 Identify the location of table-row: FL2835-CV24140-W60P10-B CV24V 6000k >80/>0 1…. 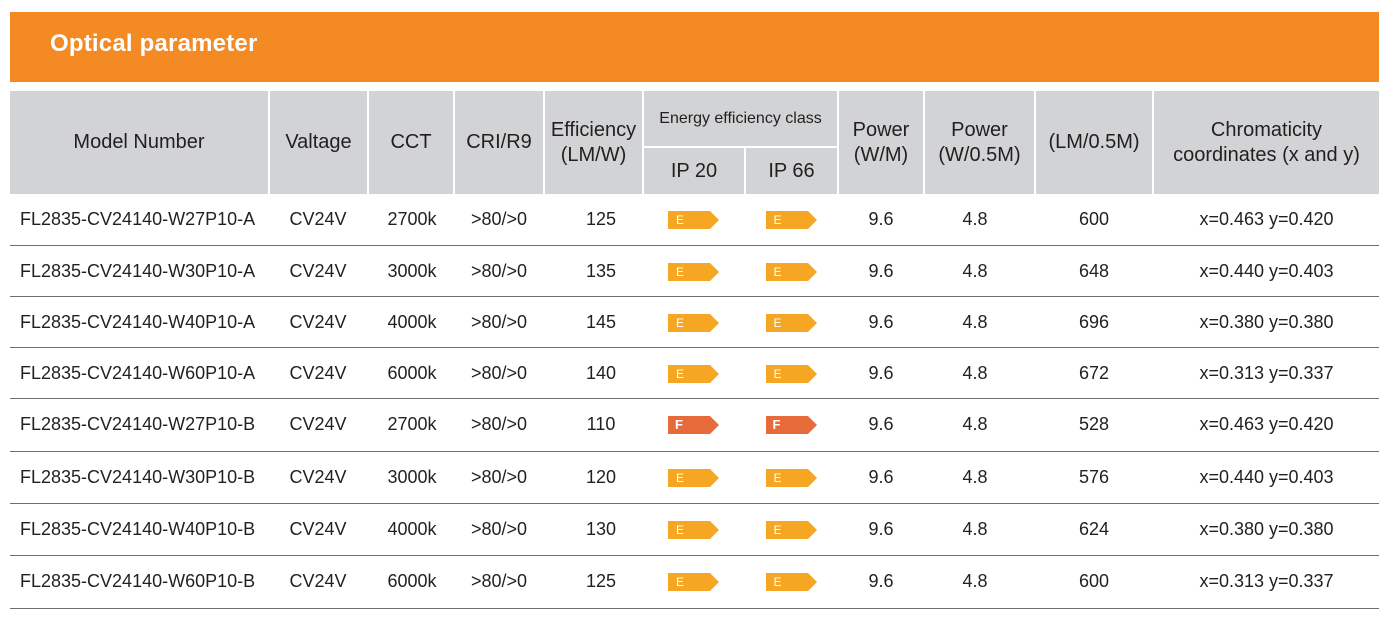
(694, 581).